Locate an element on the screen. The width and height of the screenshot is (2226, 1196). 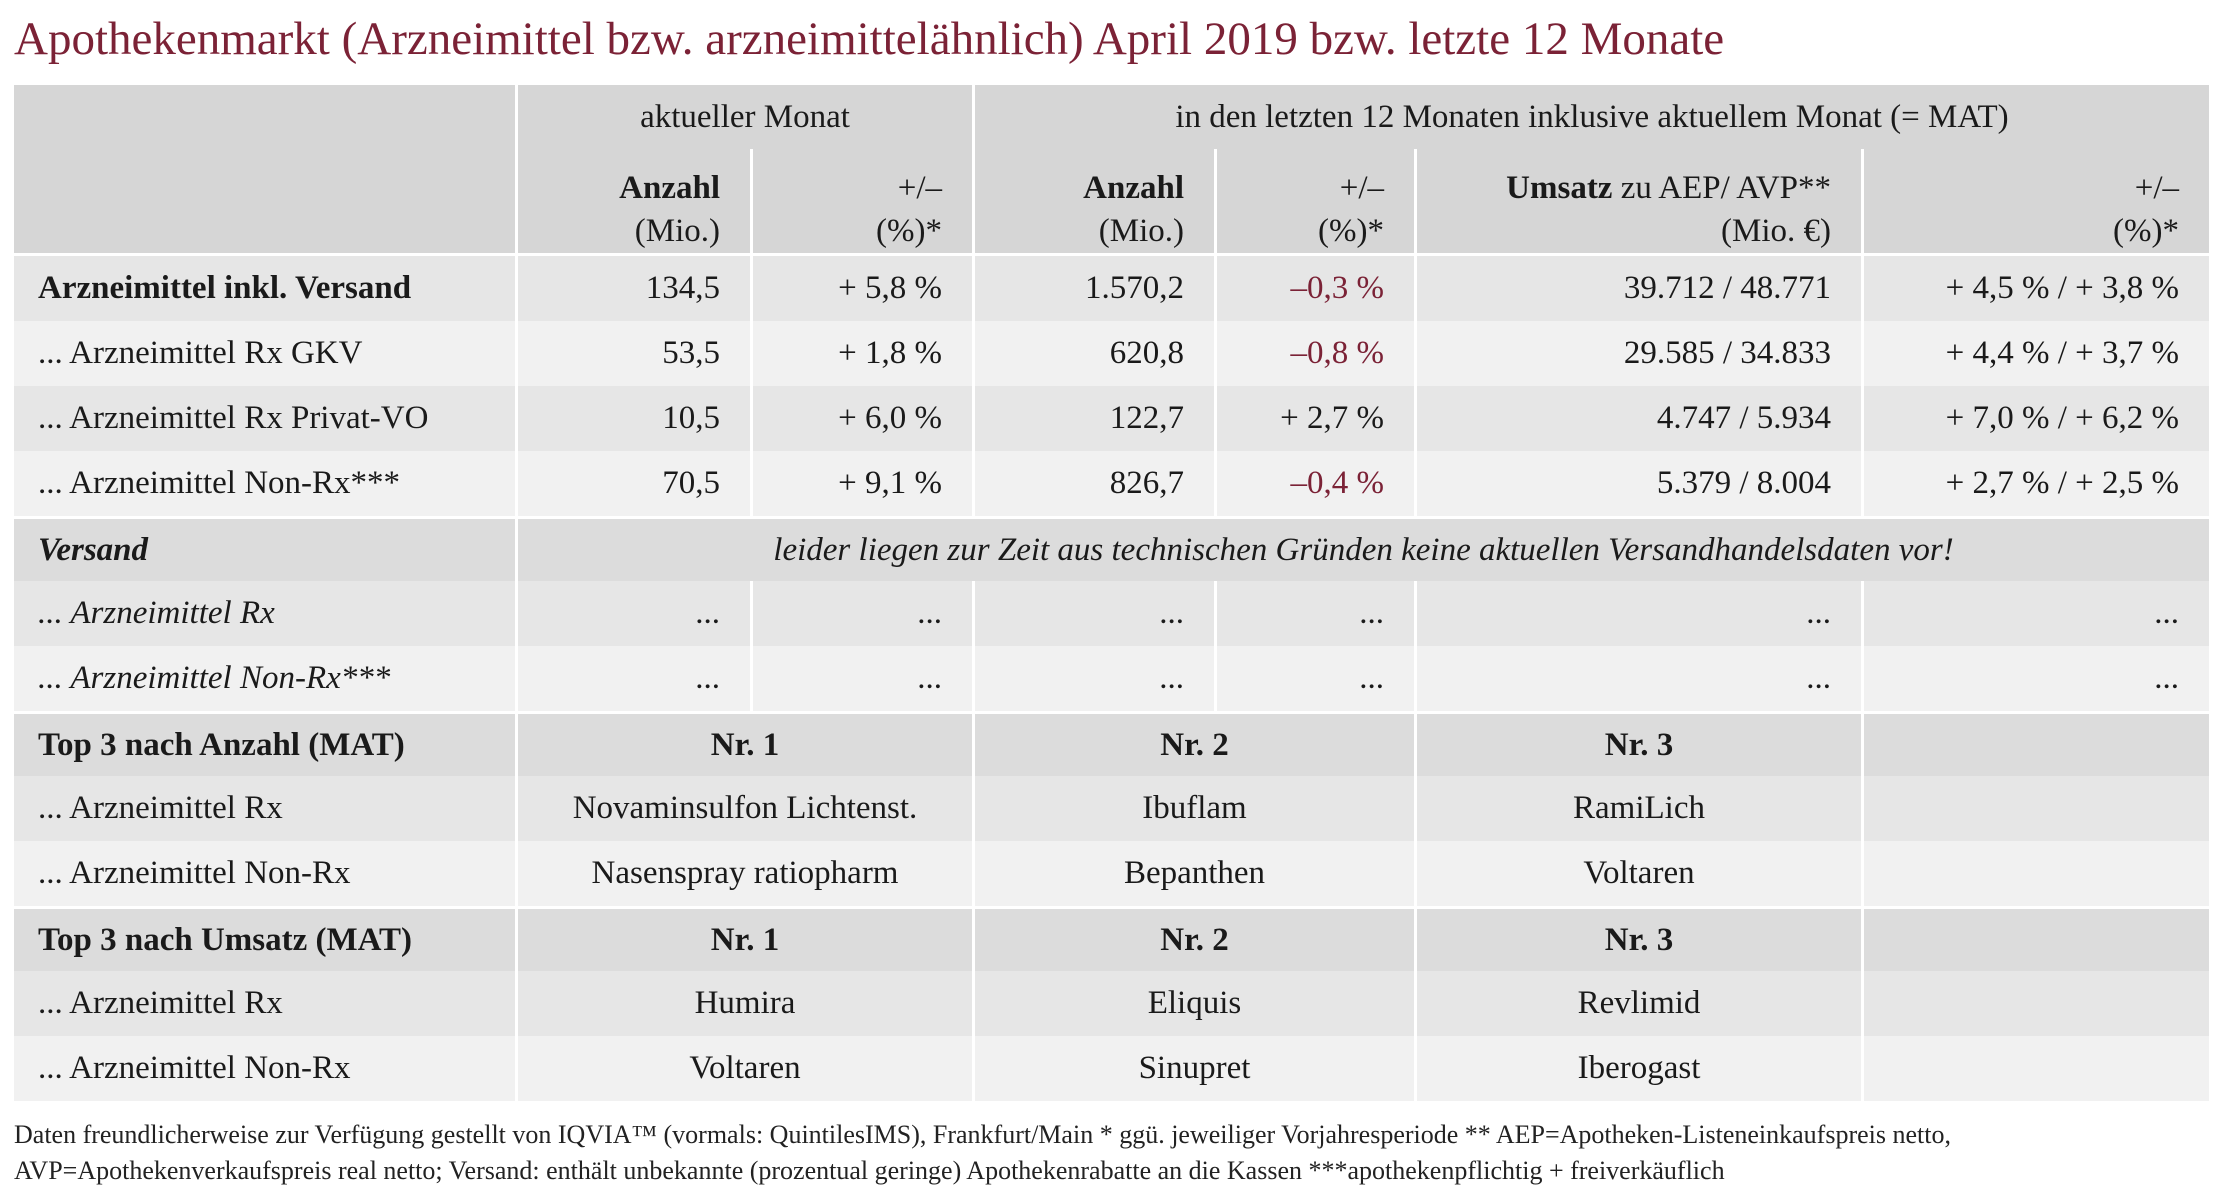
column-header-unit: (Mio. €) is located at coordinates (1776, 231).